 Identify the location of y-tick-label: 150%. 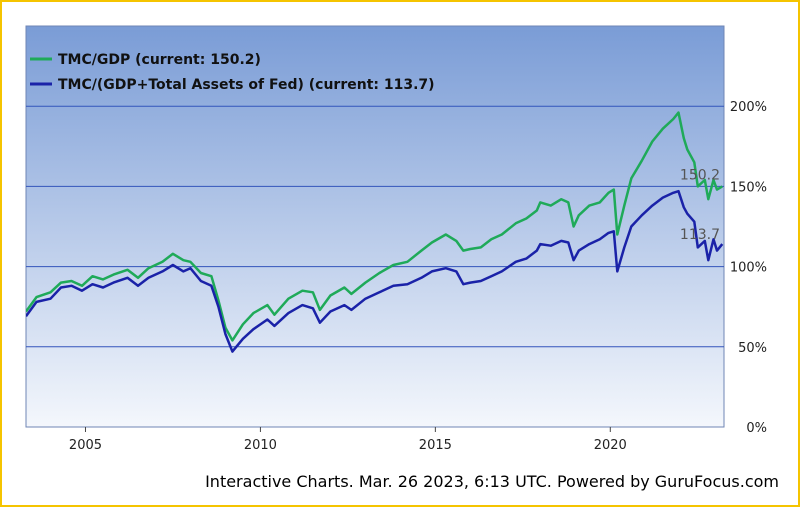
(748, 187).